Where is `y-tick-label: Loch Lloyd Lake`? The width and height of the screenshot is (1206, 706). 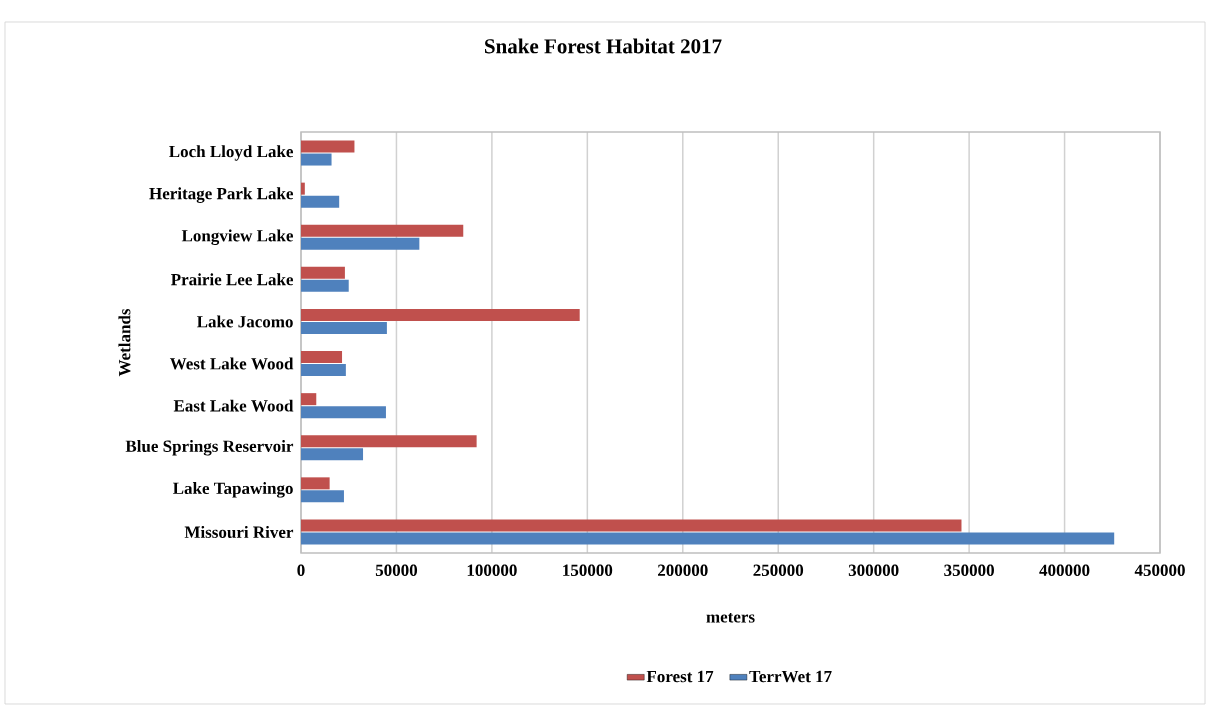 y-tick-label: Loch Lloyd Lake is located at coordinates (231, 153).